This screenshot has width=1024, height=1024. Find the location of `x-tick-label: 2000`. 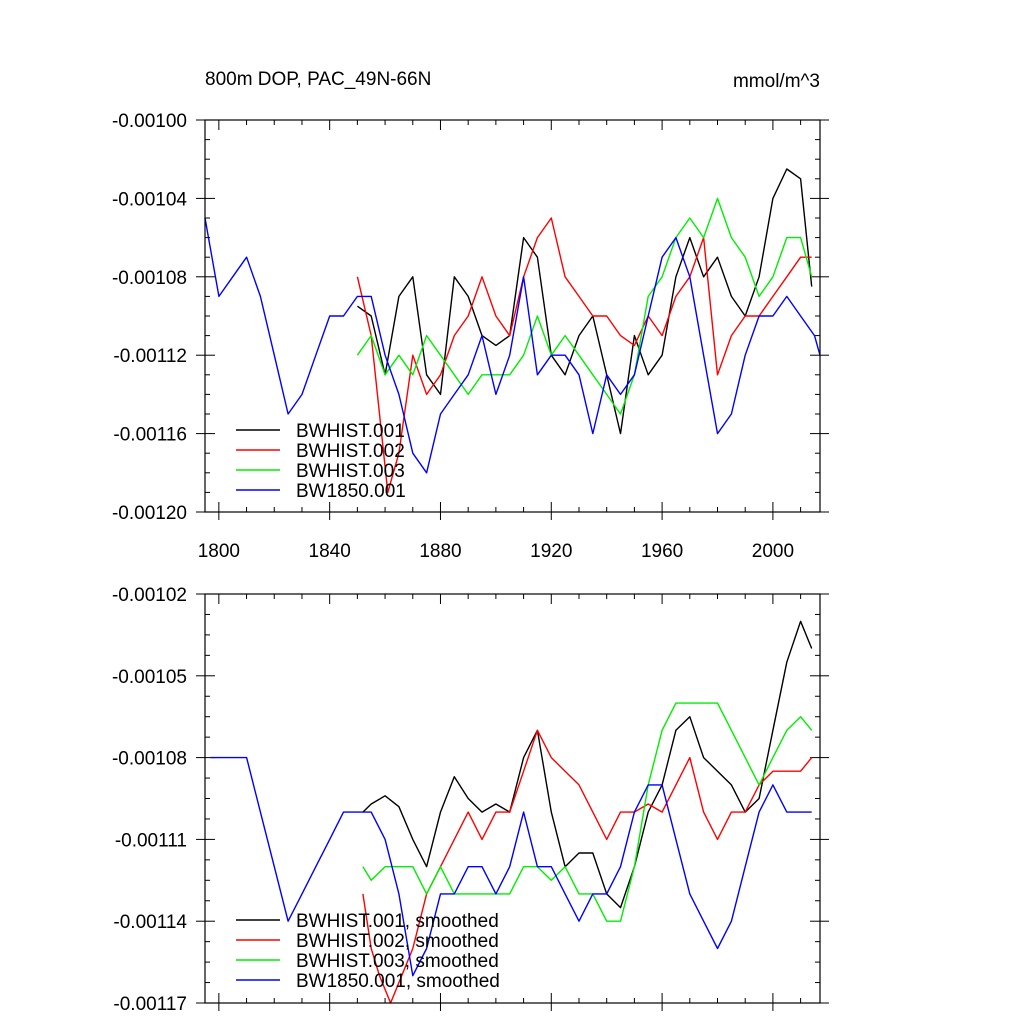

x-tick-label: 2000 is located at coordinates (773, 551).